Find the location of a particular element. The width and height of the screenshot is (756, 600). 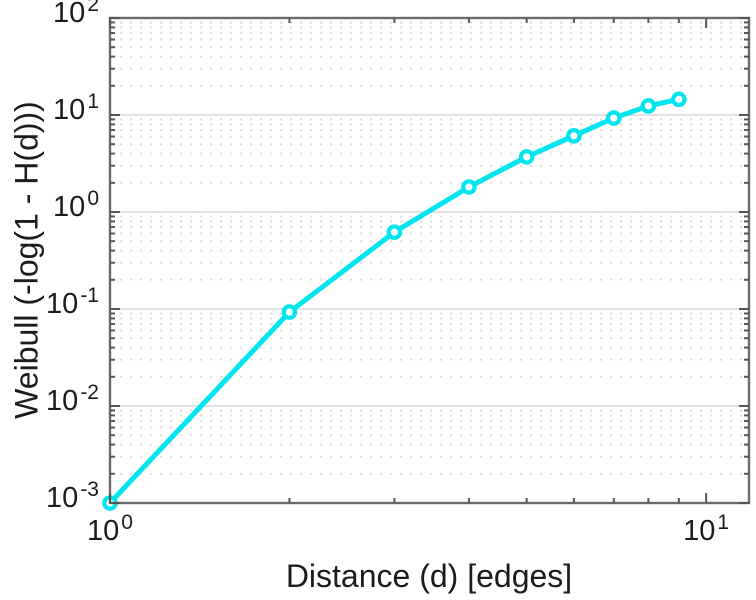

tick-exponent: -2 is located at coordinates (89, 392).